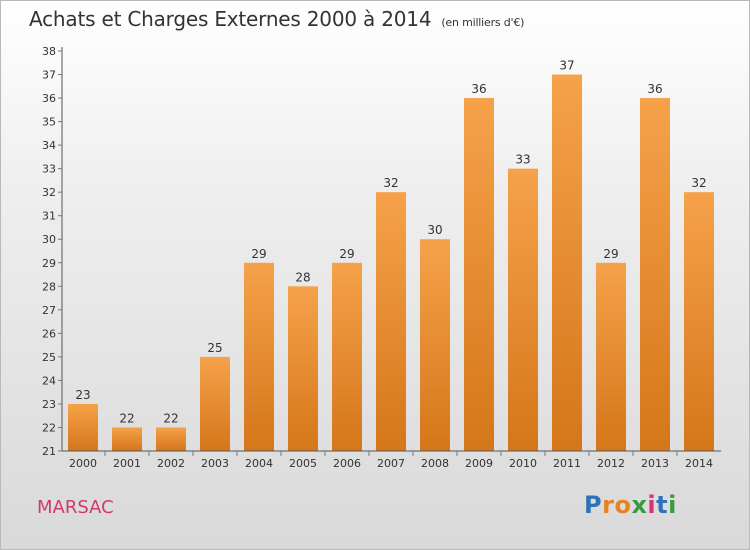 The height and width of the screenshot is (550, 750). Describe the element at coordinates (608, 505) in the screenshot. I see `logo-letter: r` at that location.